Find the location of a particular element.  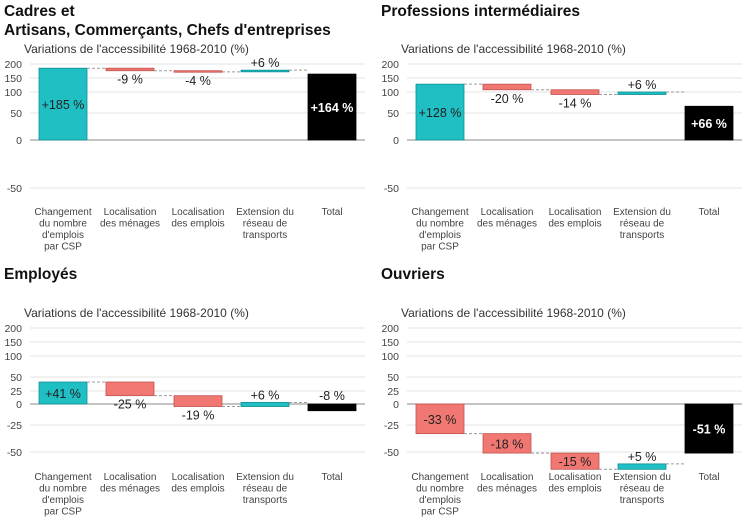

panel-title-line: Employés is located at coordinates (40, 274).